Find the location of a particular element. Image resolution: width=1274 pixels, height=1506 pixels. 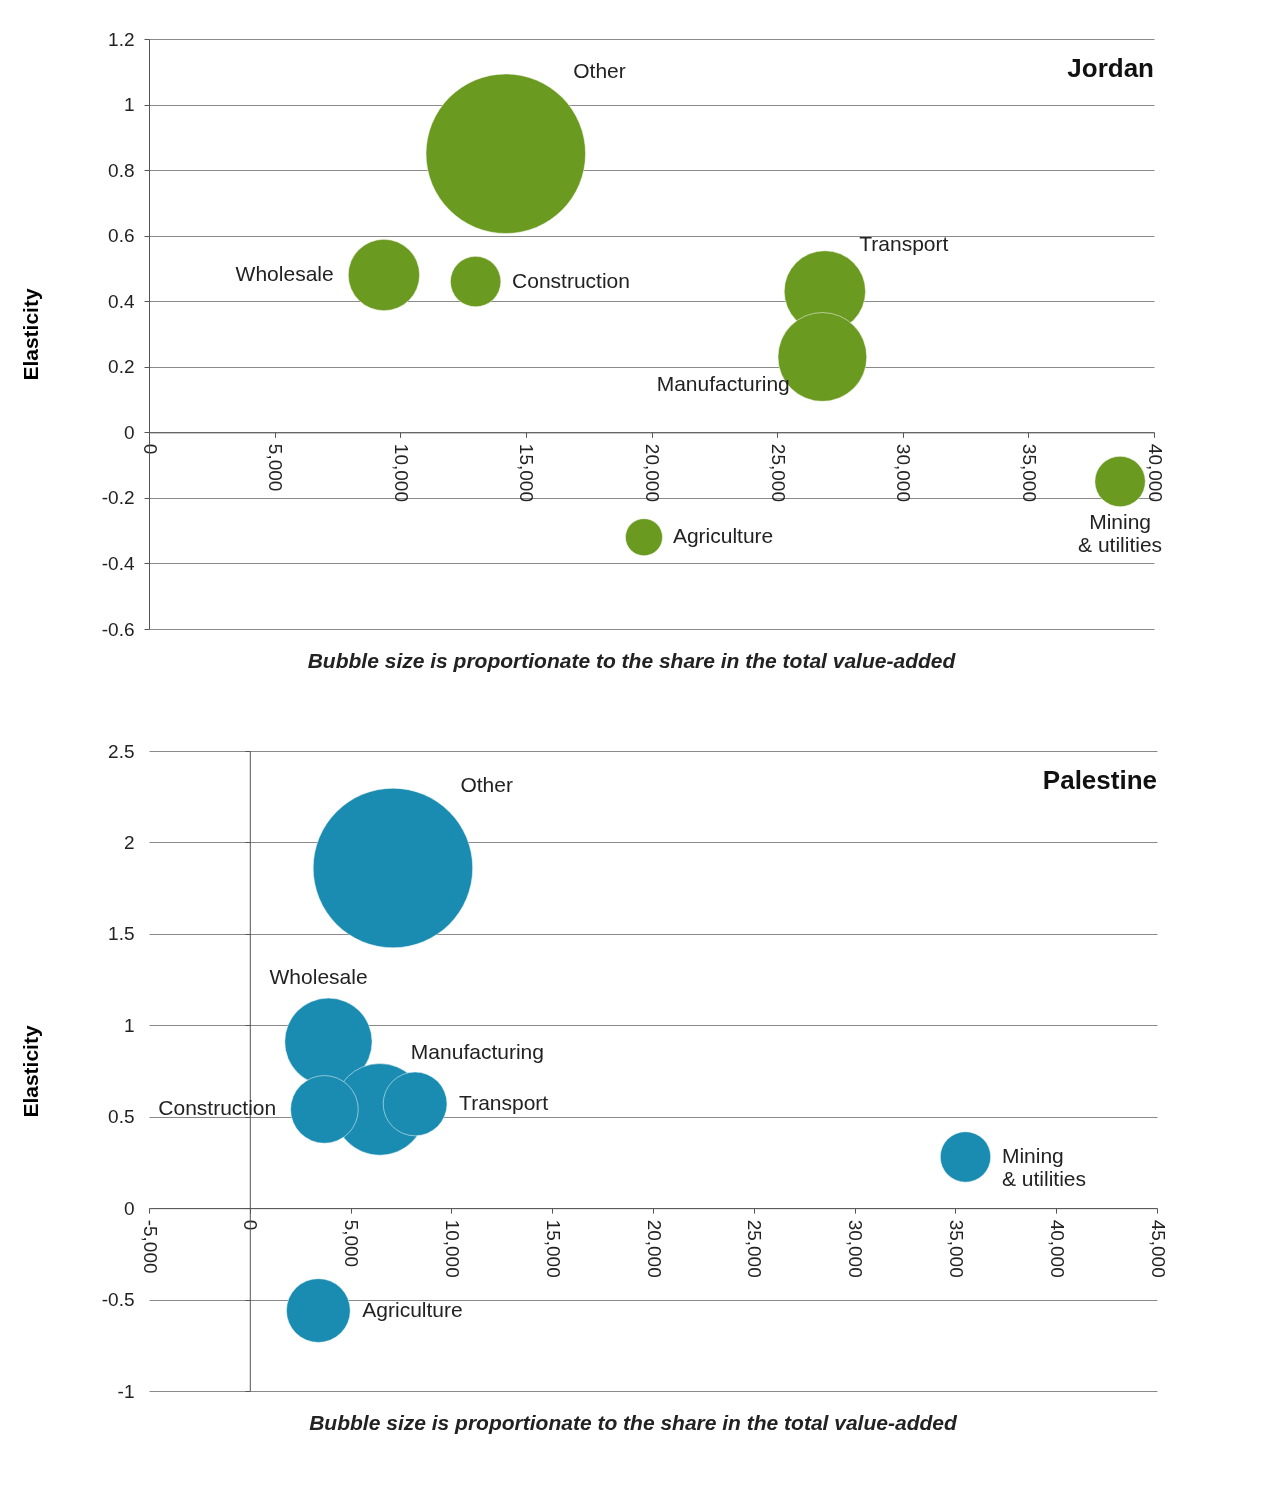

text: Palestine is located at coordinates (1099, 780).